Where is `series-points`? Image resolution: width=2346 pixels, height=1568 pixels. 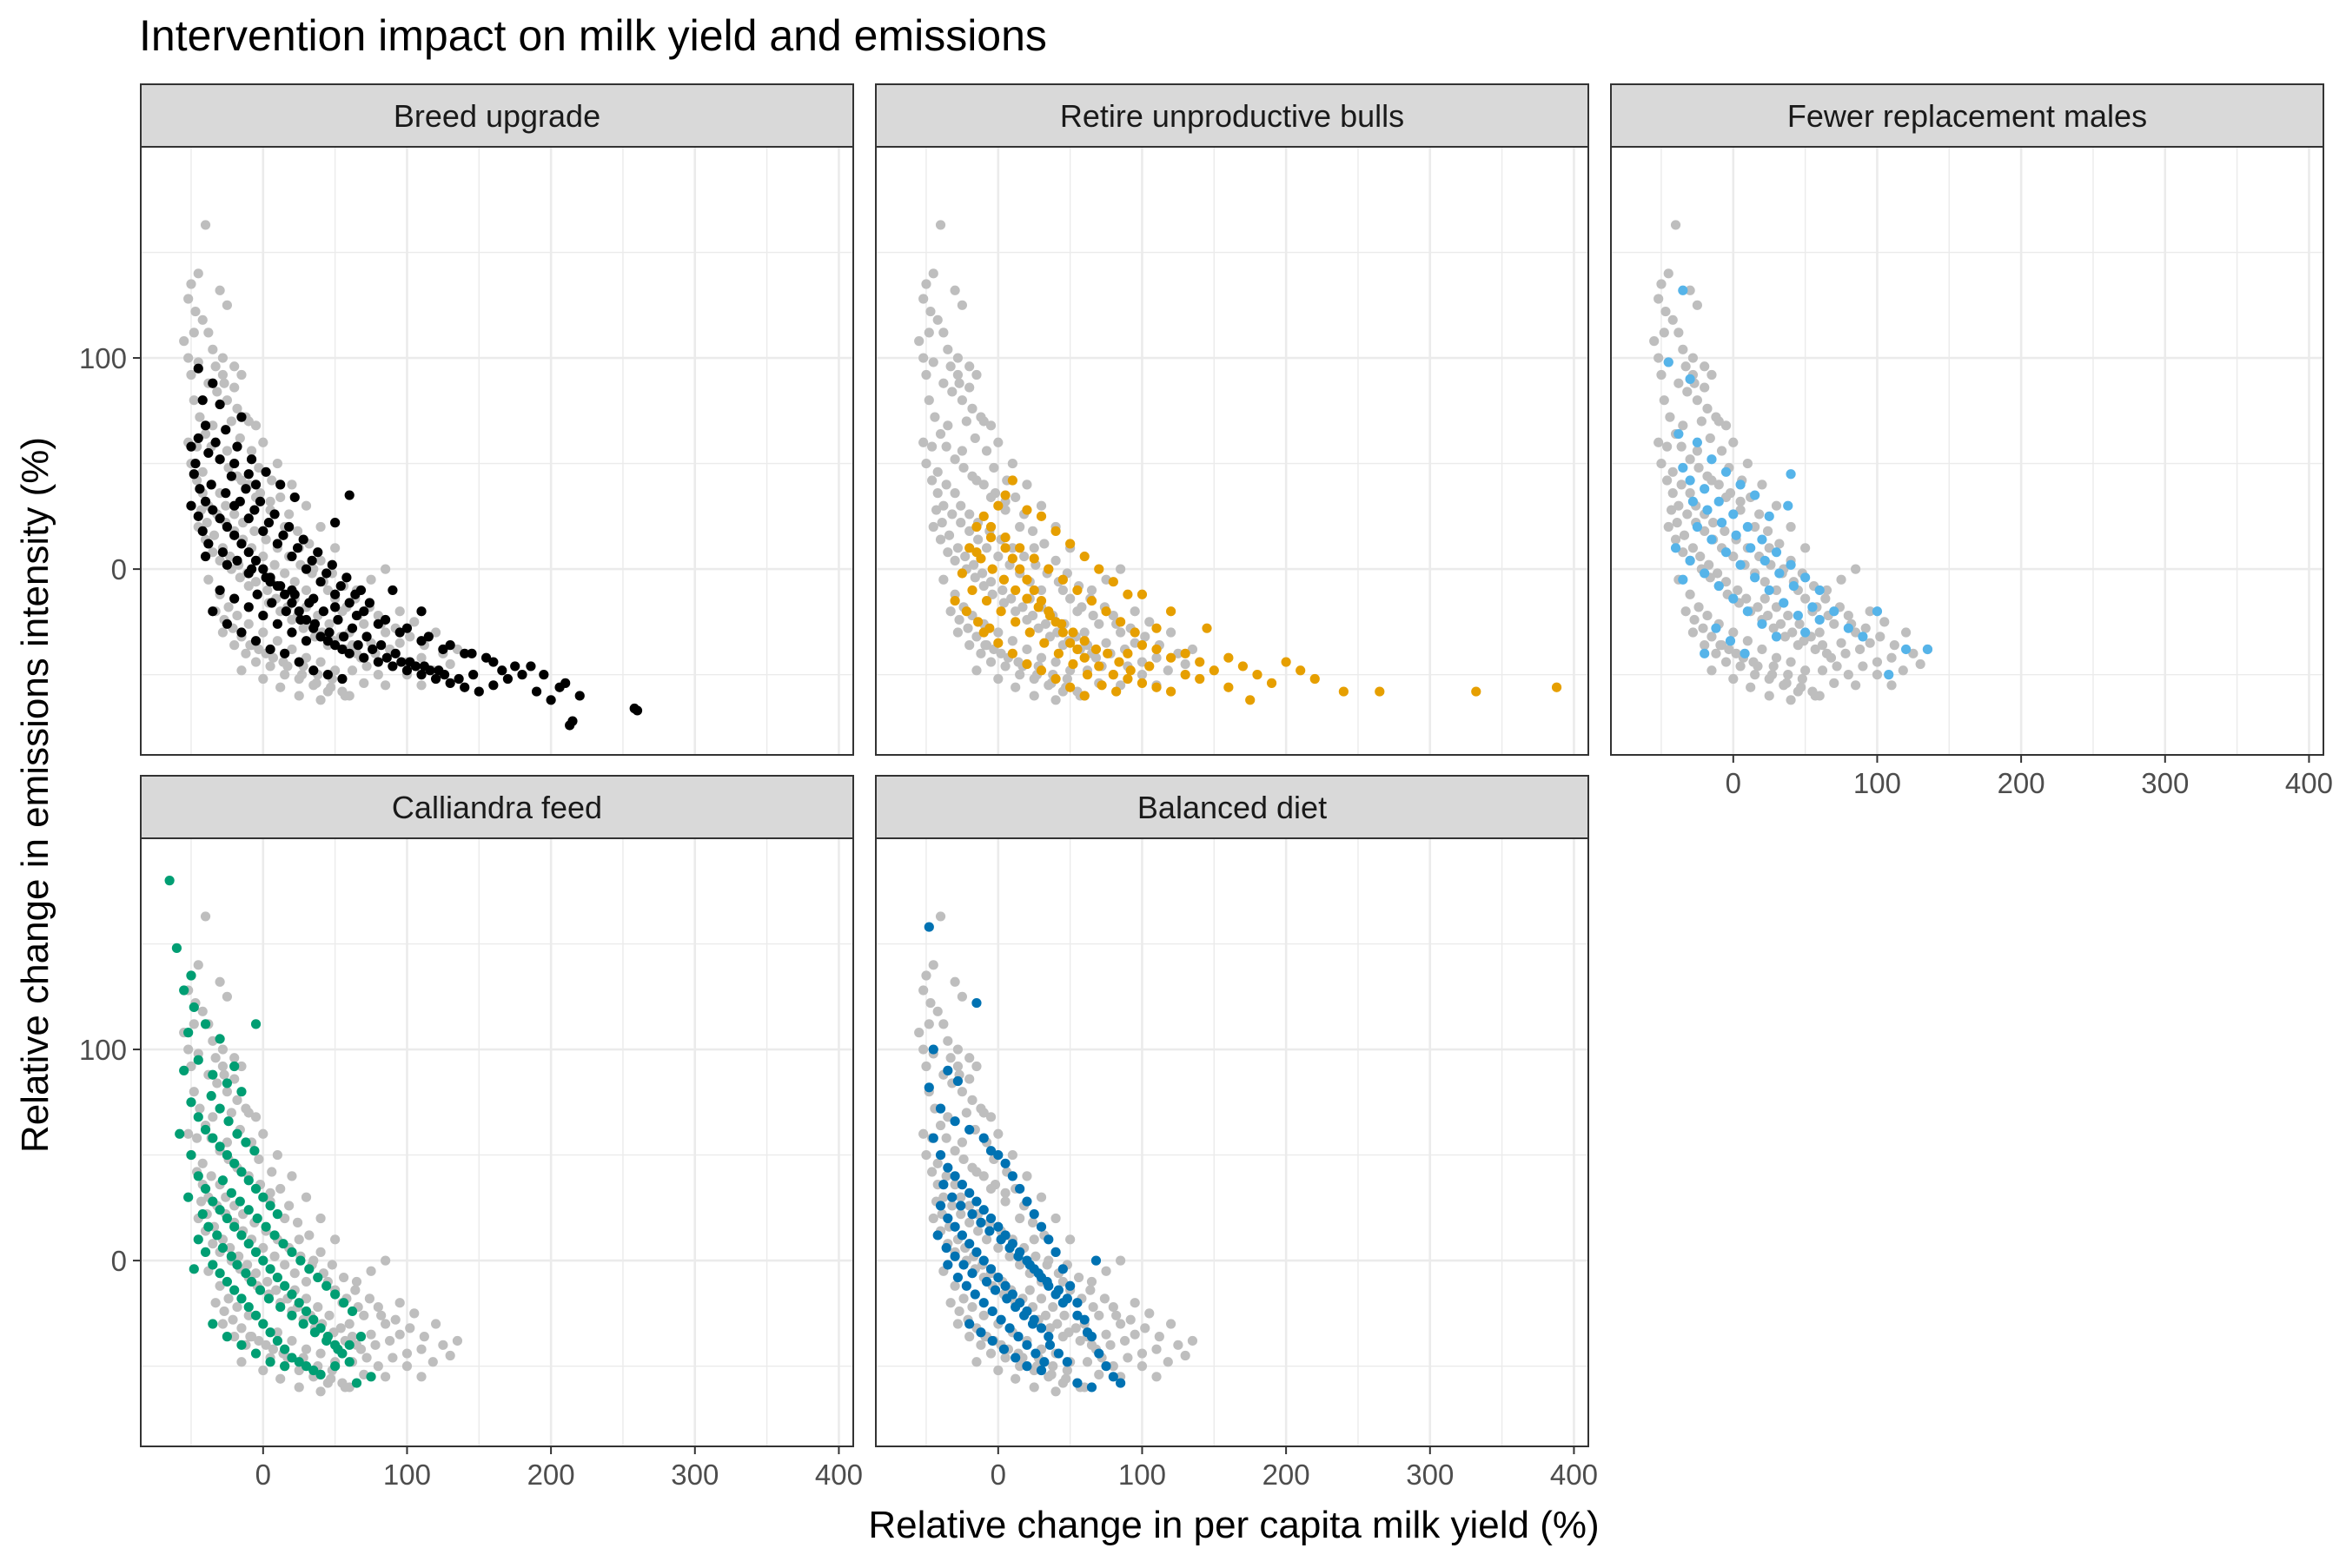
series-points is located at coordinates (1256, 590).